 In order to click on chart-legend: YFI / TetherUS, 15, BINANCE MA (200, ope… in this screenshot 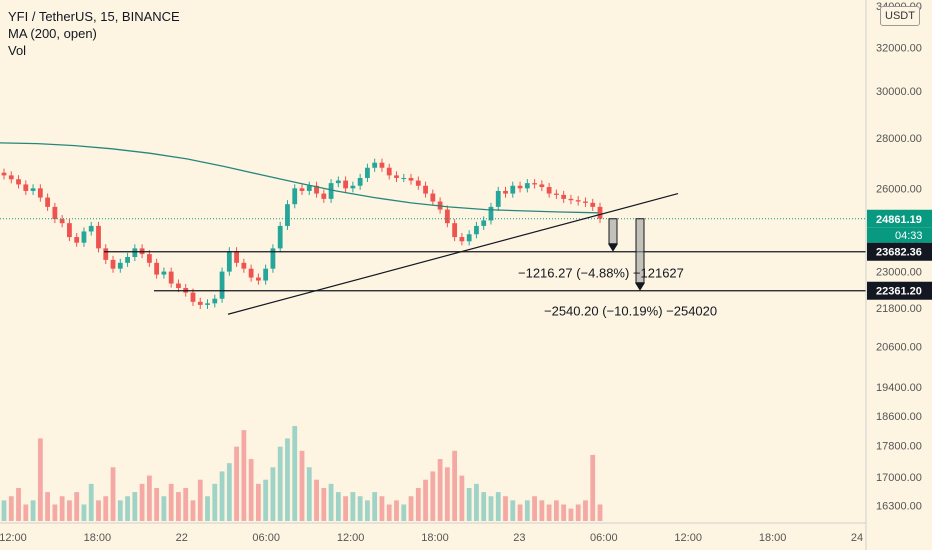, I will do `click(94, 33)`.